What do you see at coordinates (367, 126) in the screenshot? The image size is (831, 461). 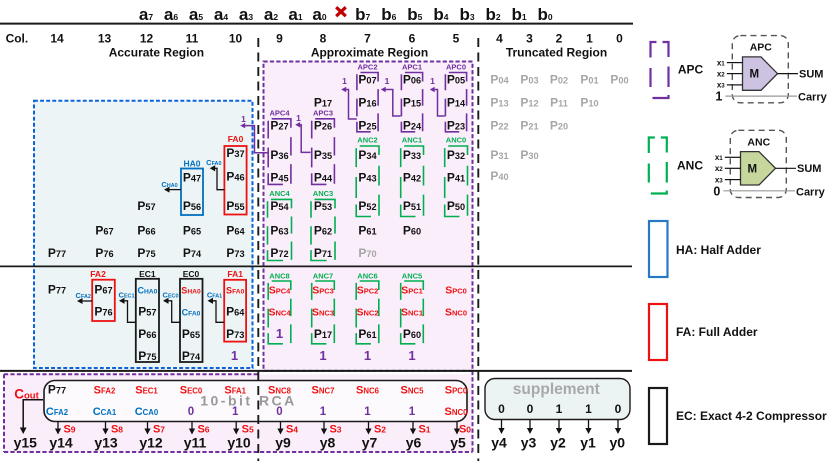 I see `svg-text: P25` at bounding box center [367, 126].